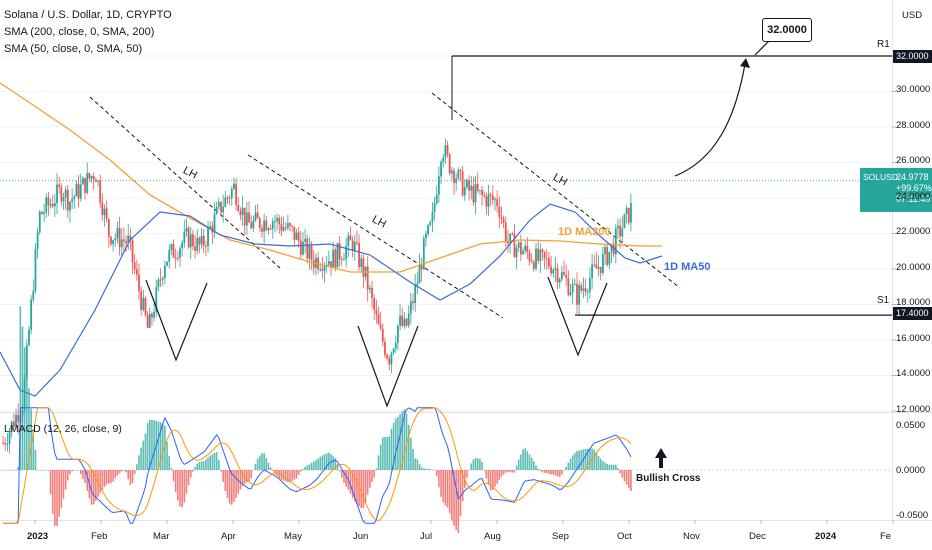  What do you see at coordinates (63, 429) in the screenshot?
I see `legend-macd: LMACD (12, 26, close, 9)` at bounding box center [63, 429].